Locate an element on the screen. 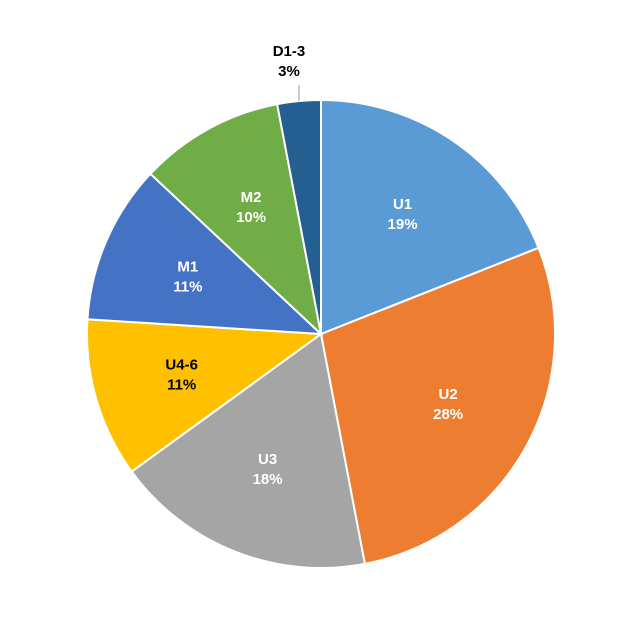 The image size is (640, 640). pie-slice-m1 is located at coordinates (205, 254).